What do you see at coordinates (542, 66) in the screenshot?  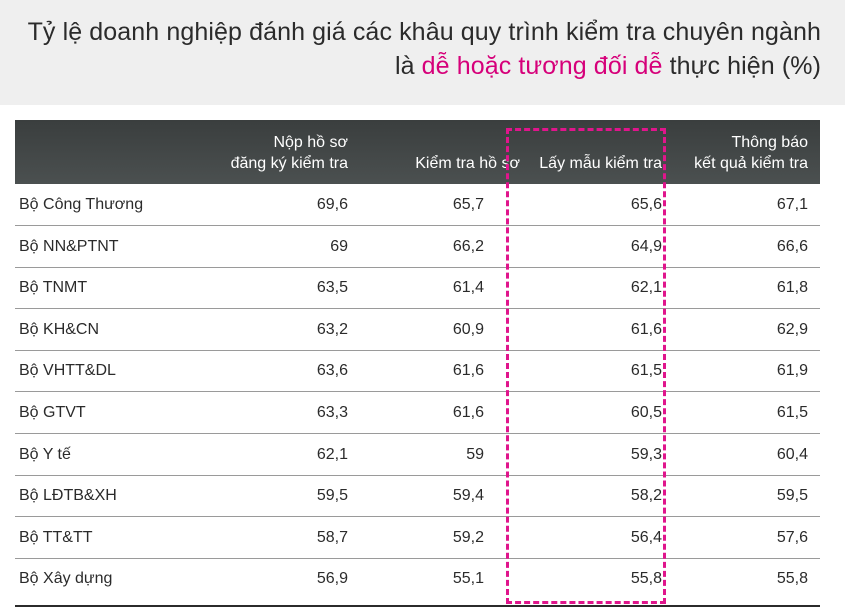 I see `title-highlight: dễ hoặc tương đối dễ` at bounding box center [542, 66].